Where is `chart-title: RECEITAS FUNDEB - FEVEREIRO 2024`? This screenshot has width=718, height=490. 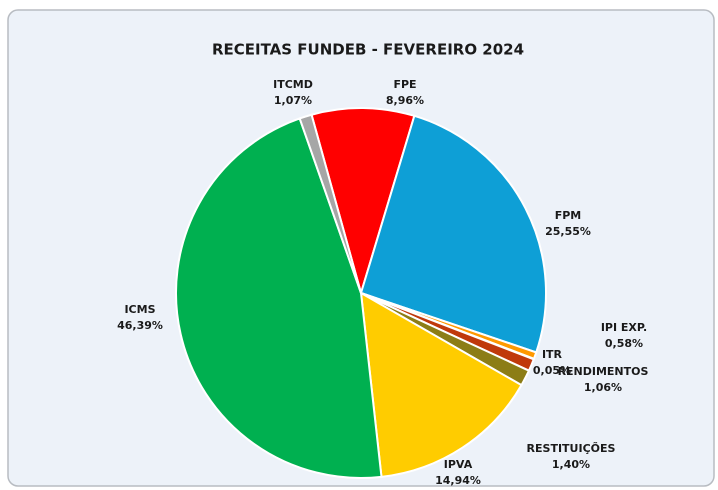
chart-title: RECEITAS FUNDEB - FEVEREIRO 2024 is located at coordinates (368, 50).